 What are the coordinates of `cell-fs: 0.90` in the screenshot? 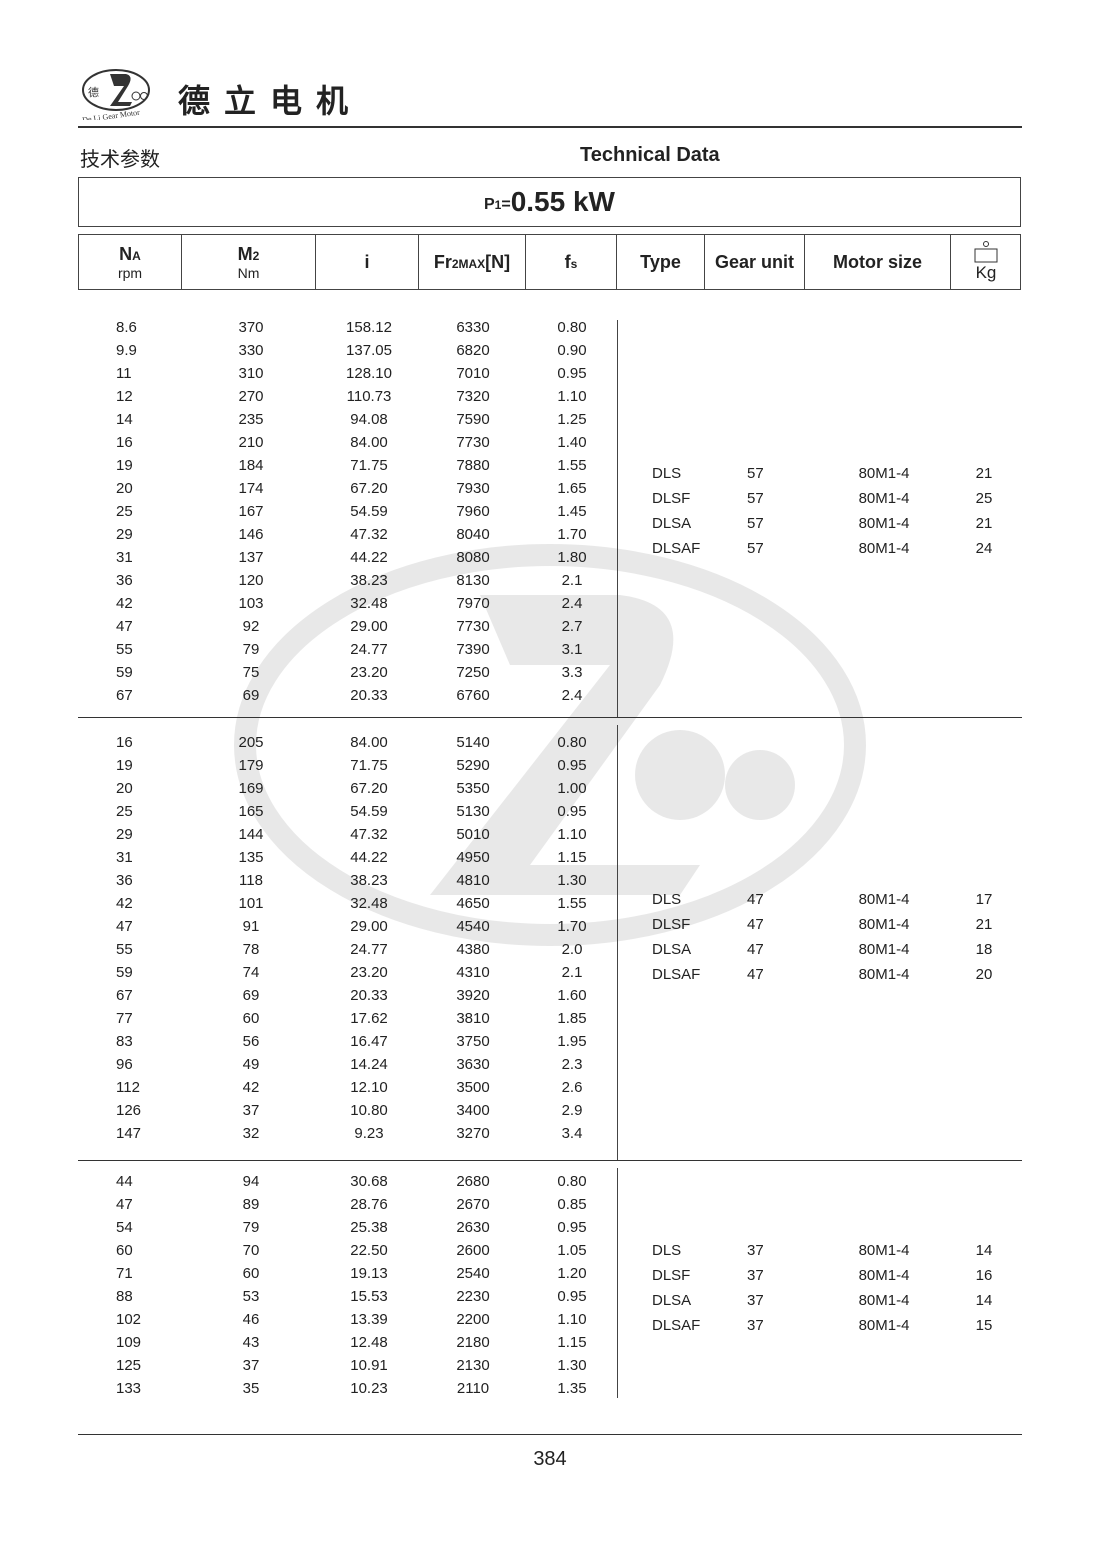 It's located at (572, 350).